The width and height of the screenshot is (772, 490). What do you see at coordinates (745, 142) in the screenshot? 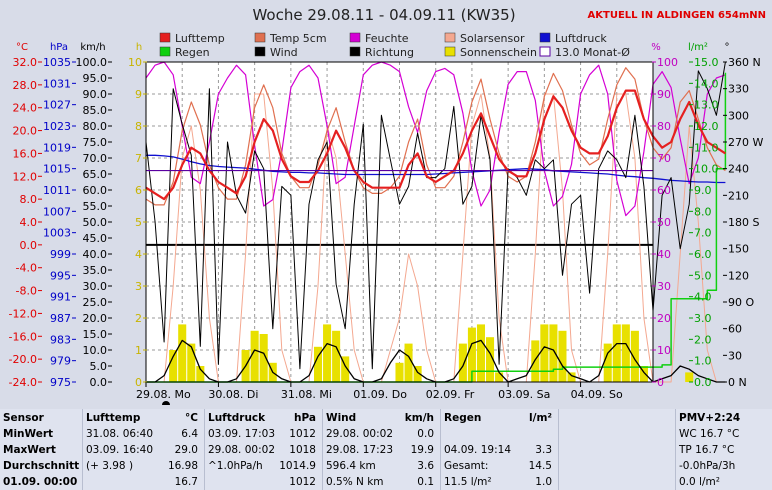
I see `axis-tick-direction: 270 W` at bounding box center [745, 142].